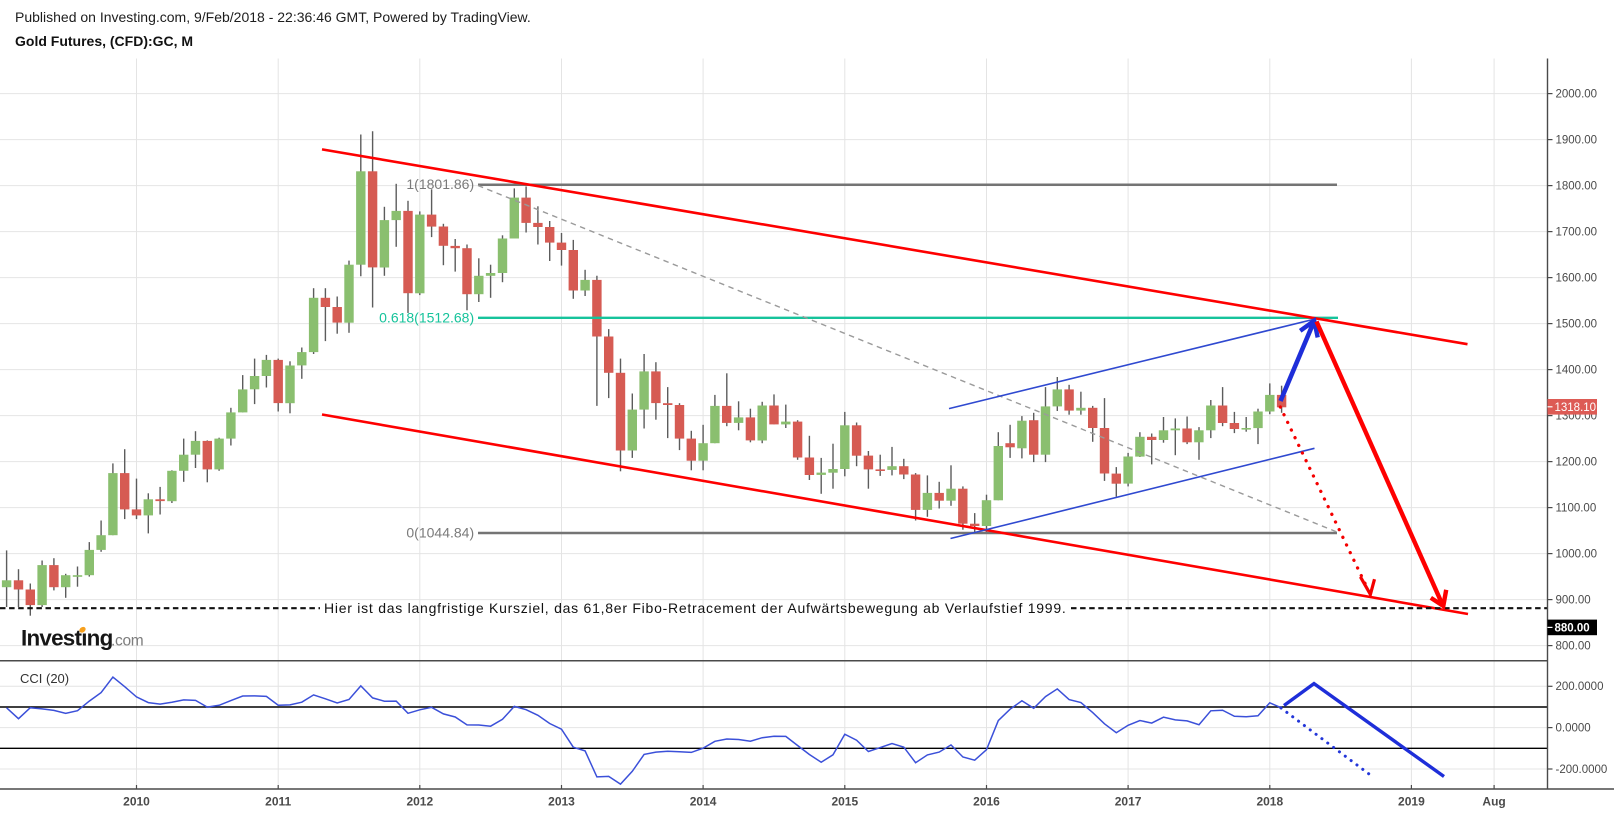 This screenshot has height=820, width=1614. What do you see at coordinates (1580, 687) in the screenshot?
I see `svg-text: 200.0000` at bounding box center [1580, 687].